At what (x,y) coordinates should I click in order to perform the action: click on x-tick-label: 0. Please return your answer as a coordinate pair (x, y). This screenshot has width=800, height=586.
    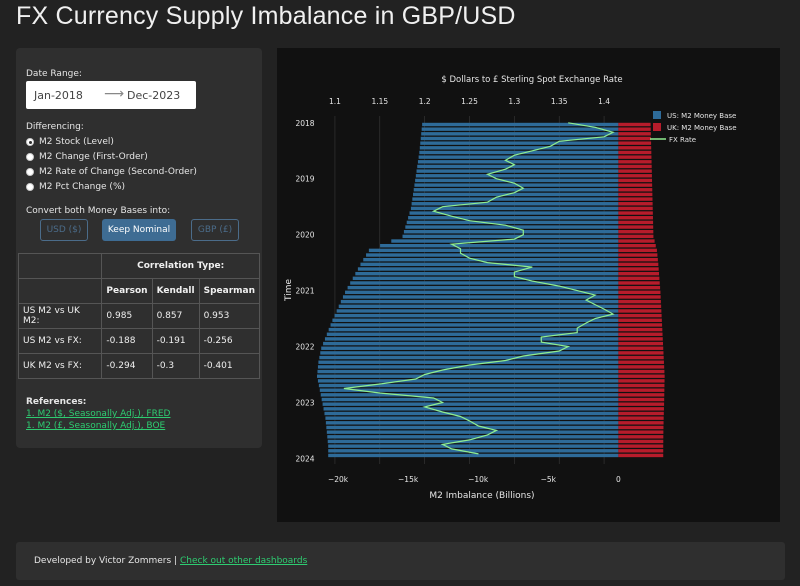
    Looking at the image, I should click on (618, 479).